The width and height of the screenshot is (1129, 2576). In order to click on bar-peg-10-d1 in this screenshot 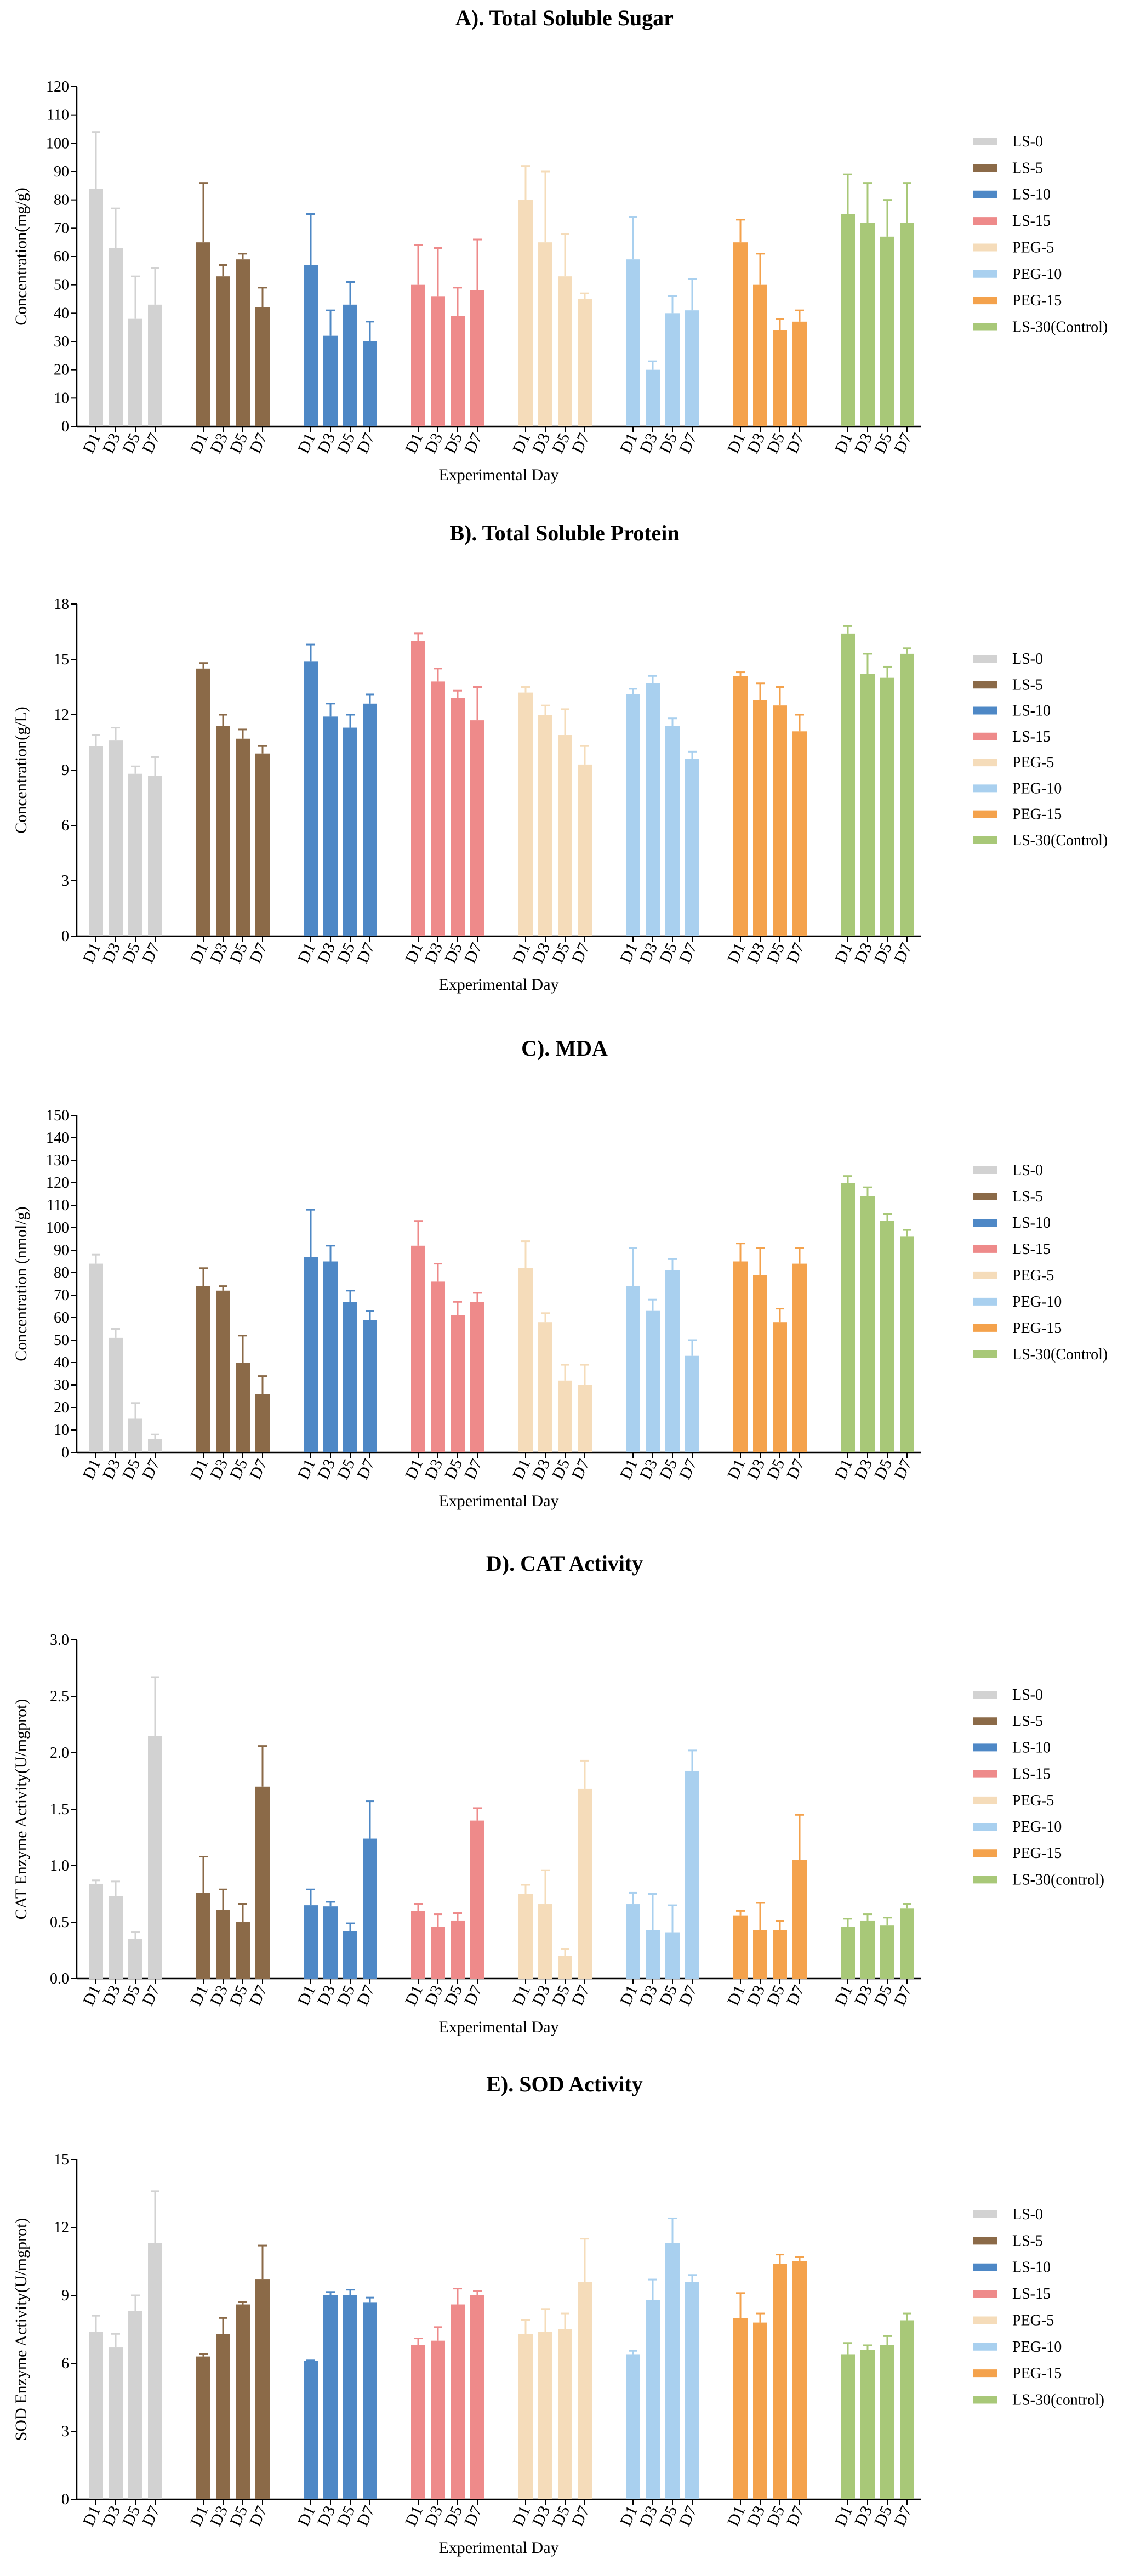, I will do `click(633, 342)`.